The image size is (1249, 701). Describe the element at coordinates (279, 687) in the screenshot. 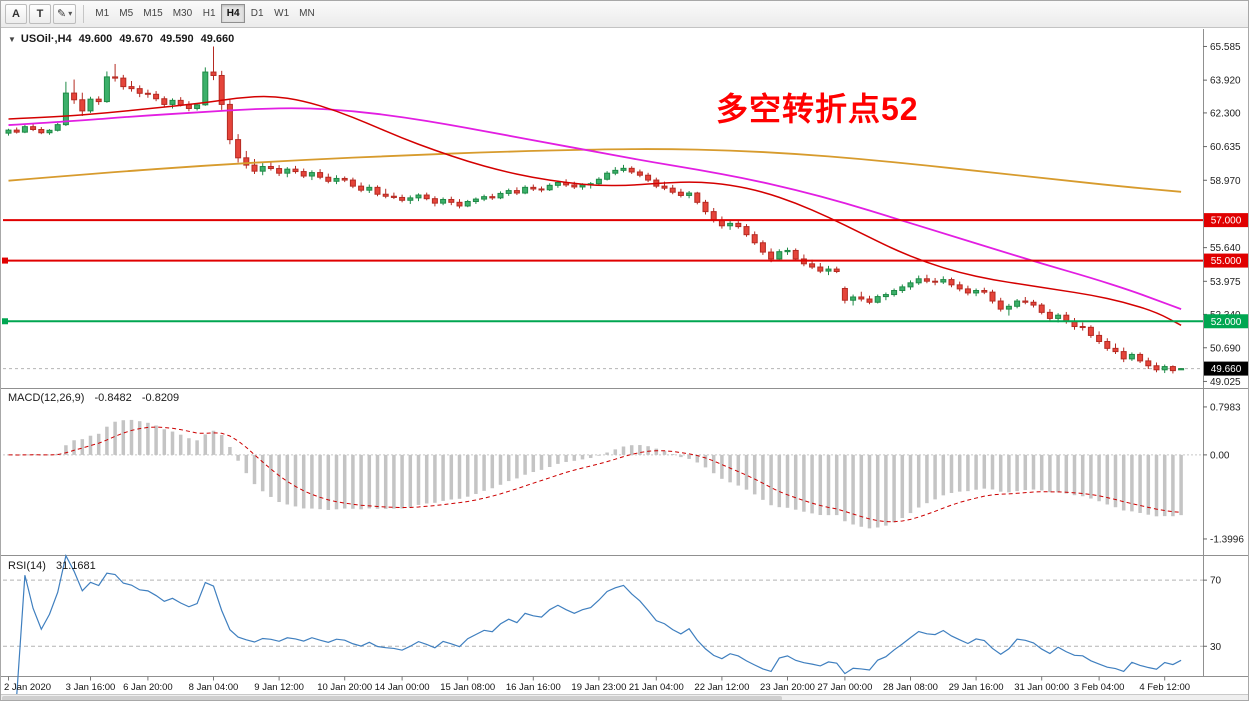

I see `time-label: 9 Jan 12:00` at that location.